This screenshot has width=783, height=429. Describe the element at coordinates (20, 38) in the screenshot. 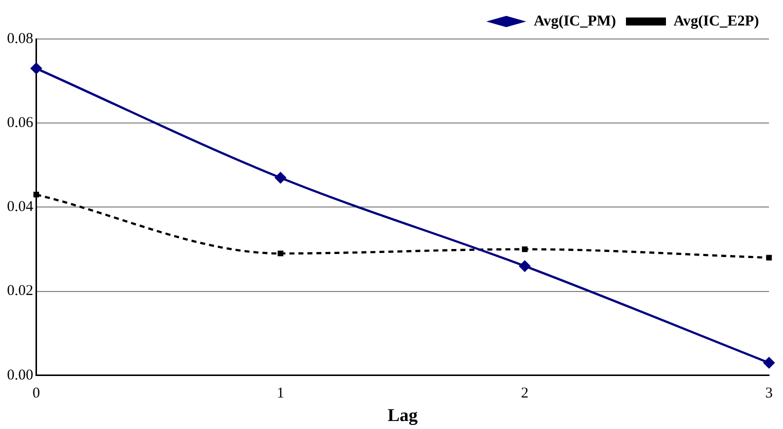

I see `y-tick-label: 0.08` at that location.